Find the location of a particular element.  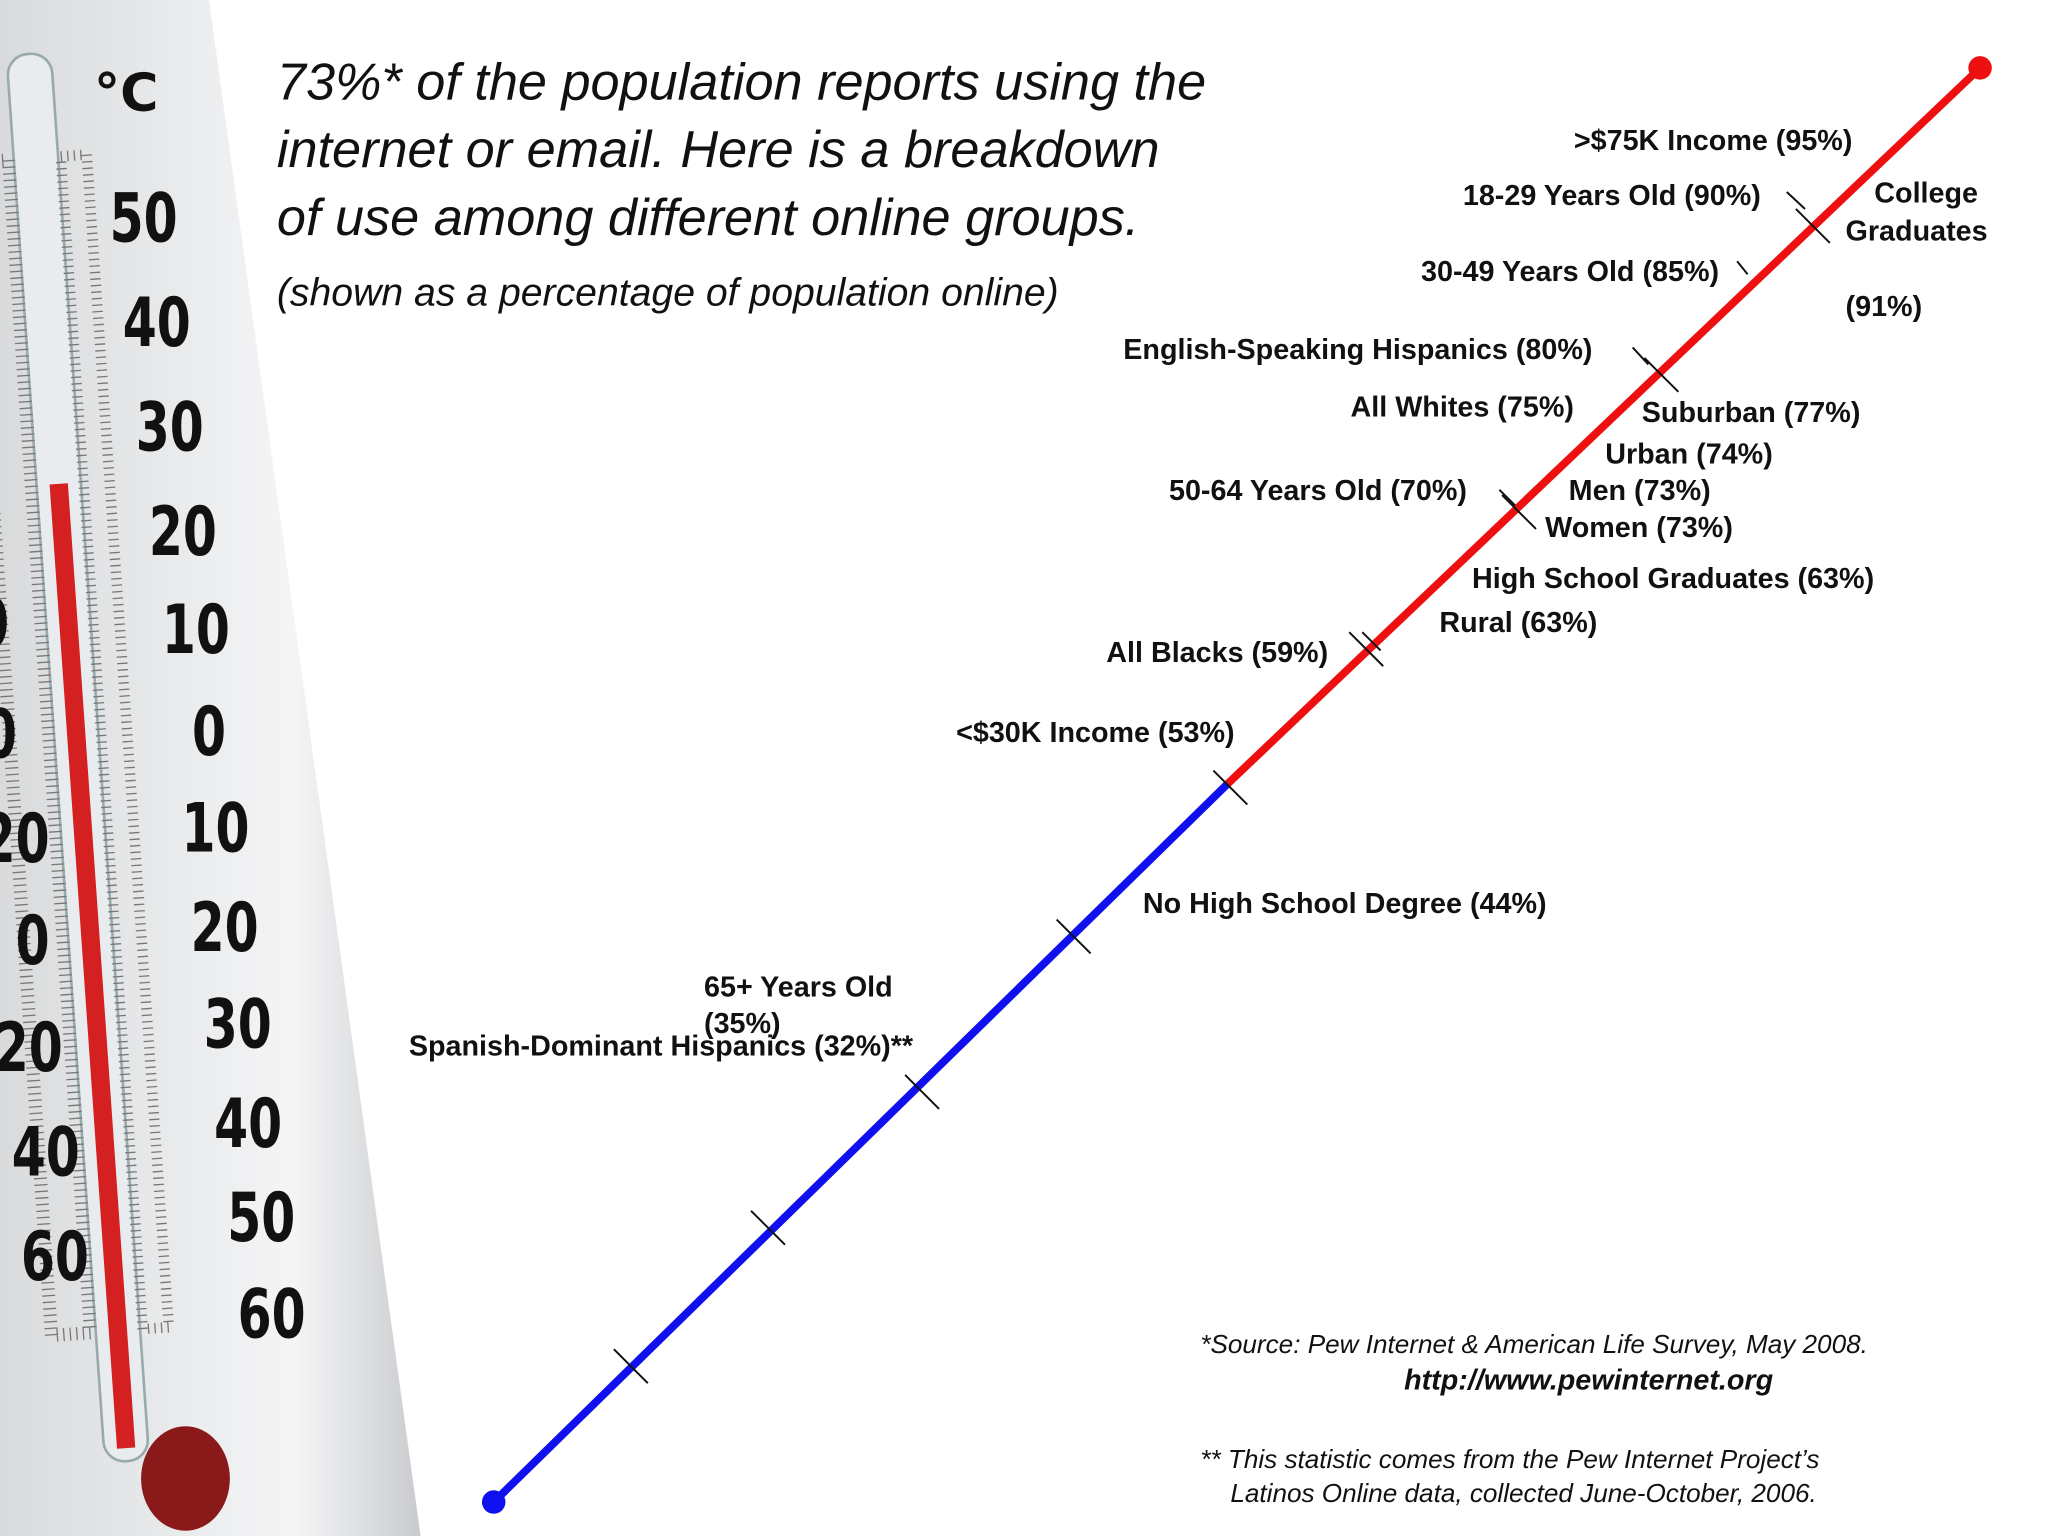

group-label: 65+ Years Old is located at coordinates (798, 988).